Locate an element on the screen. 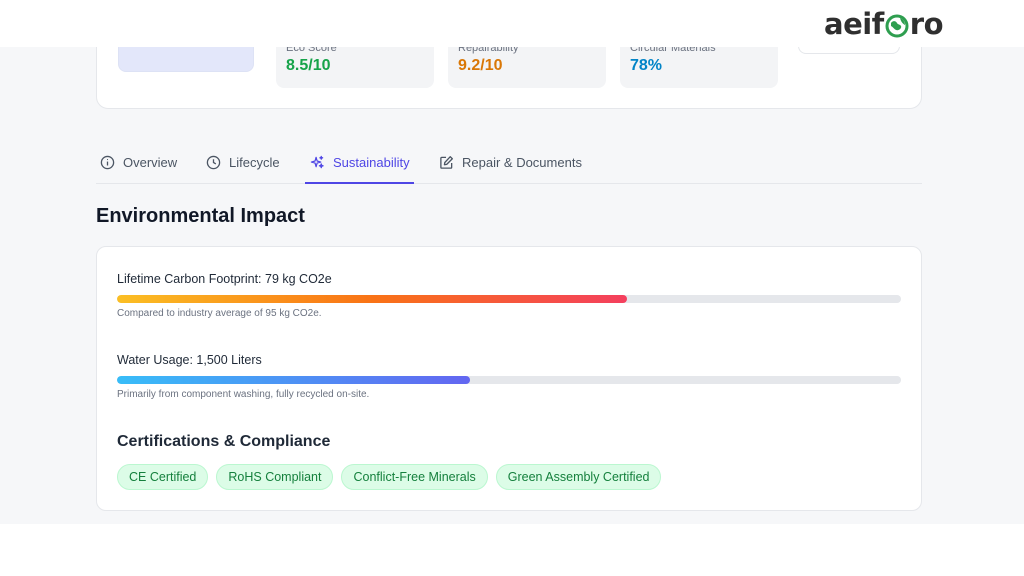 The height and width of the screenshot is (576, 1024). tab-label: Repair & Documents is located at coordinates (522, 162).